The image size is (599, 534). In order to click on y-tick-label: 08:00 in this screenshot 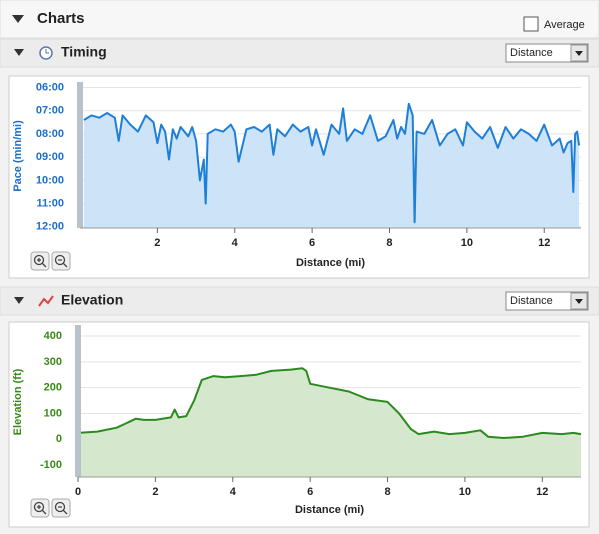, I will do `click(50, 134)`.